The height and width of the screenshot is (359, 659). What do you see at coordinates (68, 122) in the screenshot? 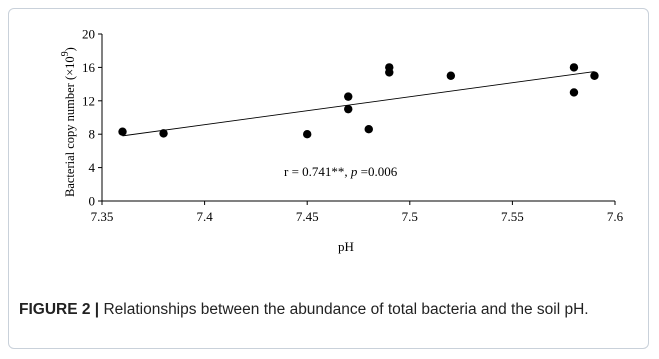
I see `y-axis-label: Bacterial copy number (×109)` at bounding box center [68, 122].